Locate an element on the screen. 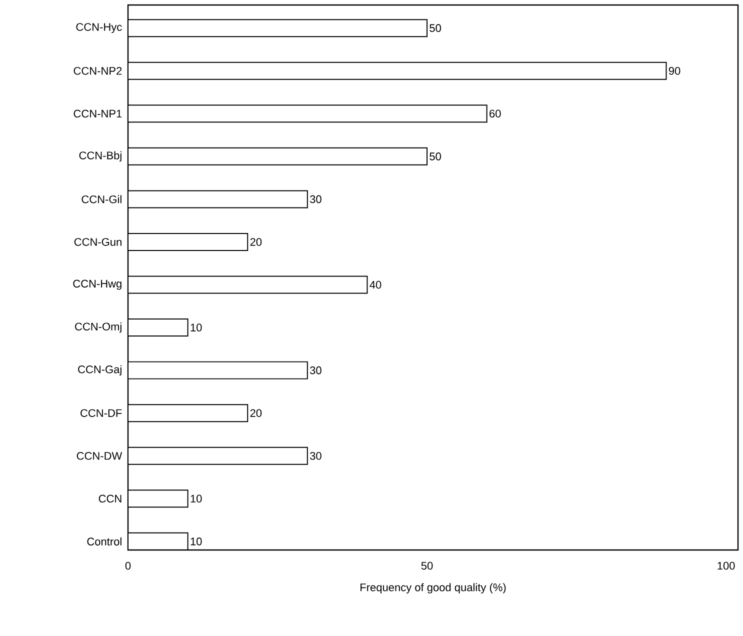  y-tick-label: CCN-Bbj is located at coordinates (100, 156).